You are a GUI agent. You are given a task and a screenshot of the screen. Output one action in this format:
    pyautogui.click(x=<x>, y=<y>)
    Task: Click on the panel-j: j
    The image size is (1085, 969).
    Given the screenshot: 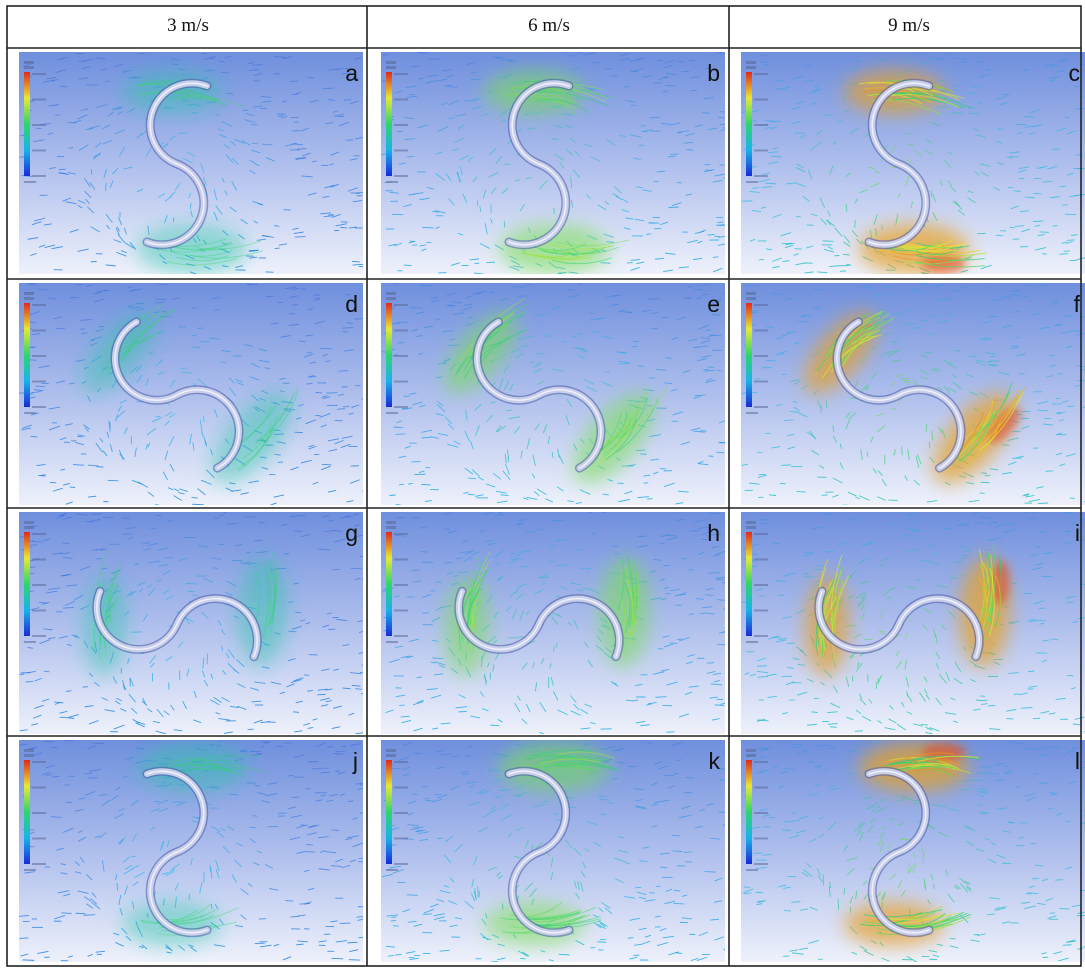 What is the action you would take?
    pyautogui.click(x=191, y=851)
    